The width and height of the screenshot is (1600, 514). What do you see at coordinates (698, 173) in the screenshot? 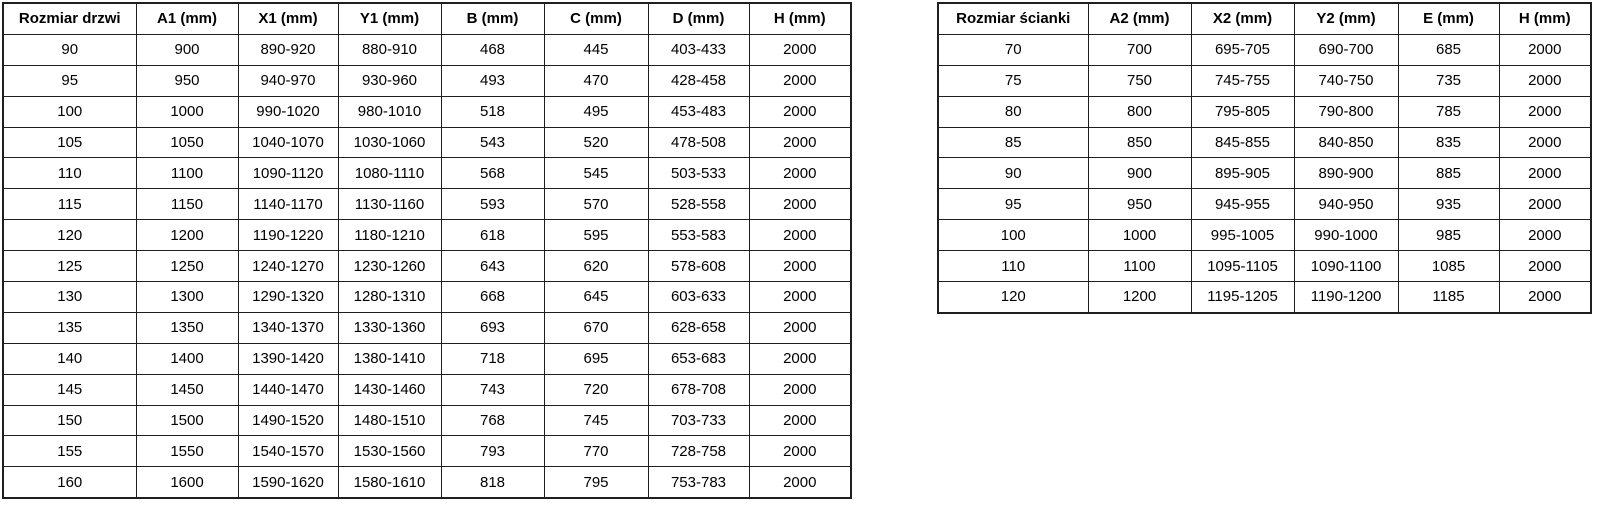
I see `table-cell: 503-533` at bounding box center [698, 173].